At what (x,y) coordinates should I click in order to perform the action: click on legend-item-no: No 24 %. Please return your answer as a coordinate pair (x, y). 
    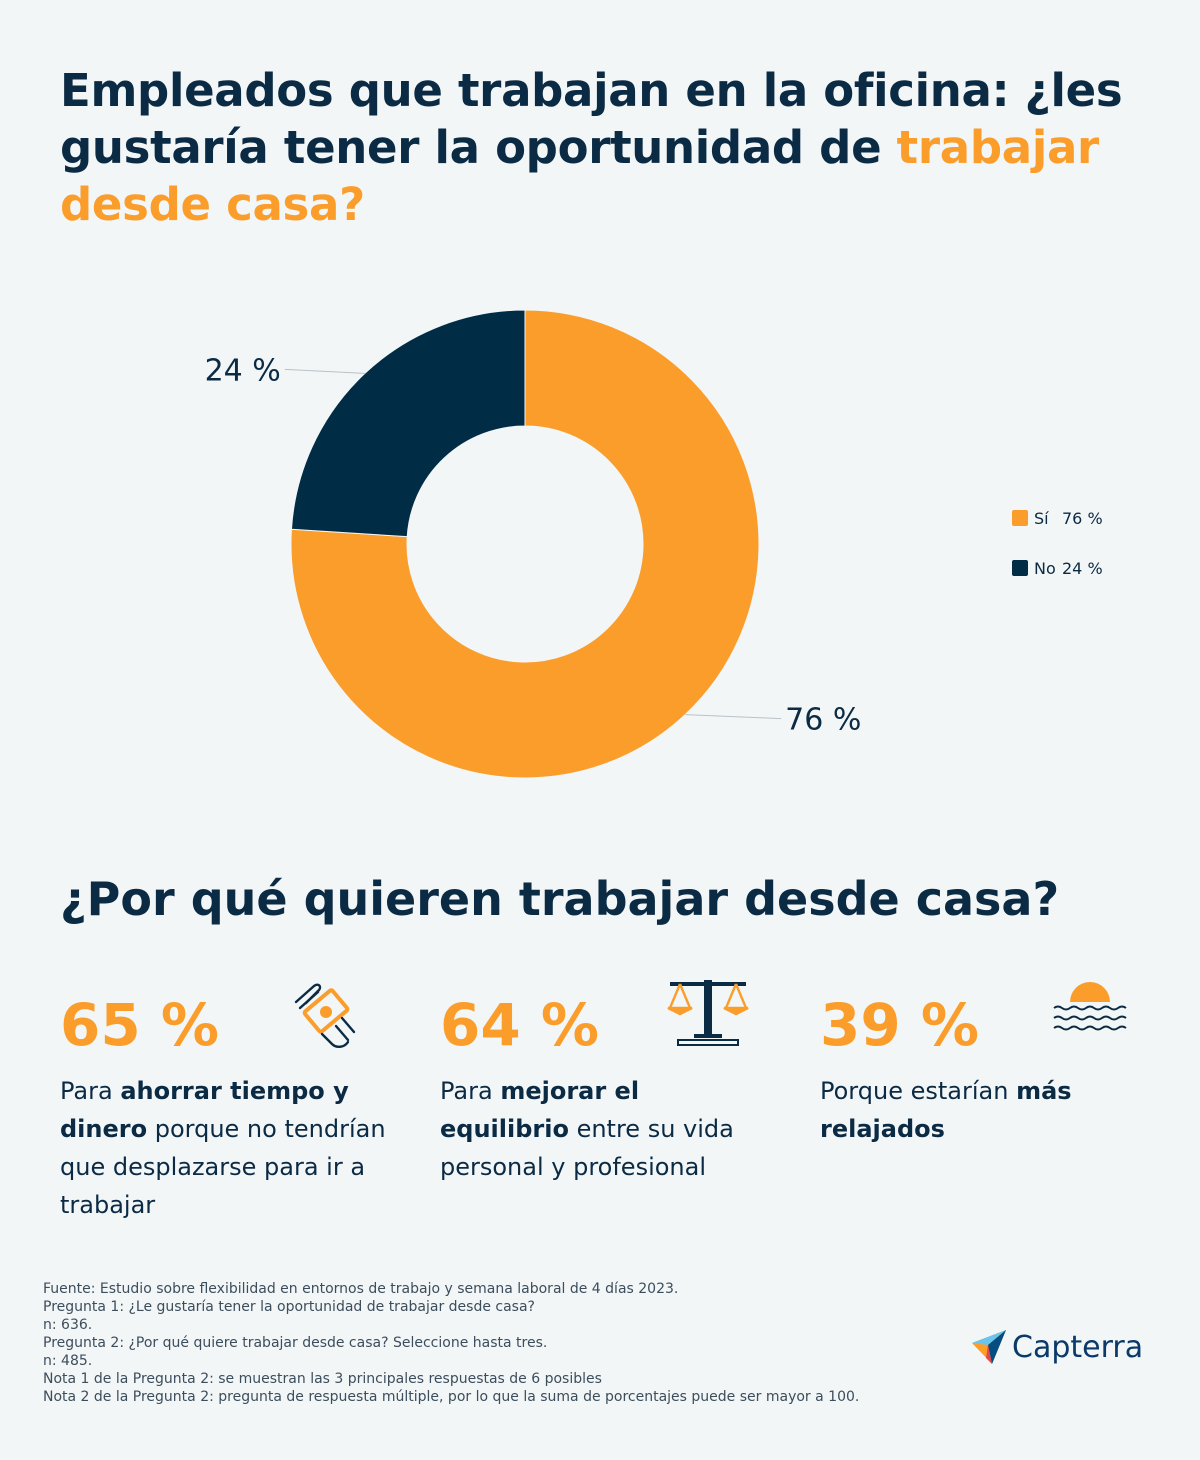
    Looking at the image, I should click on (1057, 568).